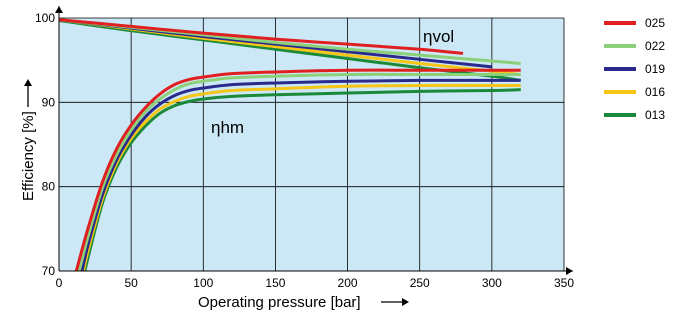  What do you see at coordinates (655, 46) in the screenshot?
I see `legend-label-022: 022` at bounding box center [655, 46].